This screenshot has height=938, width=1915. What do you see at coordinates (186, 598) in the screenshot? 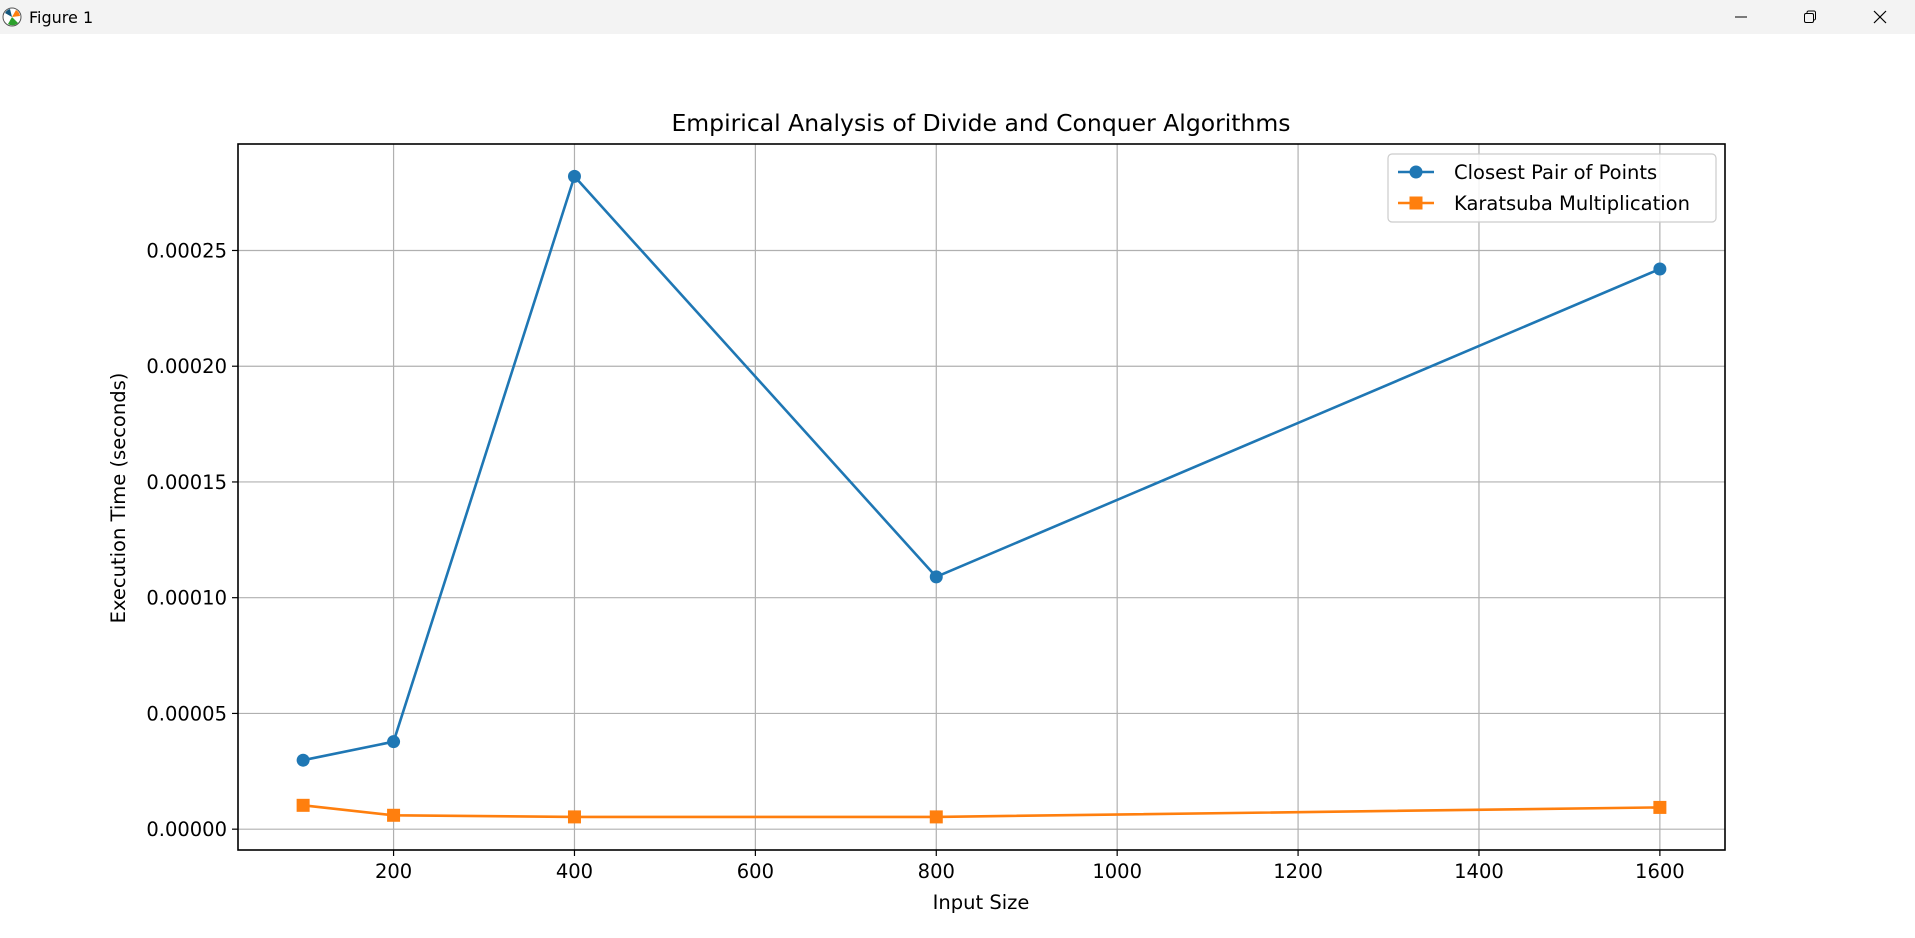
I see `y-tick-label: 0.00010` at bounding box center [186, 598].